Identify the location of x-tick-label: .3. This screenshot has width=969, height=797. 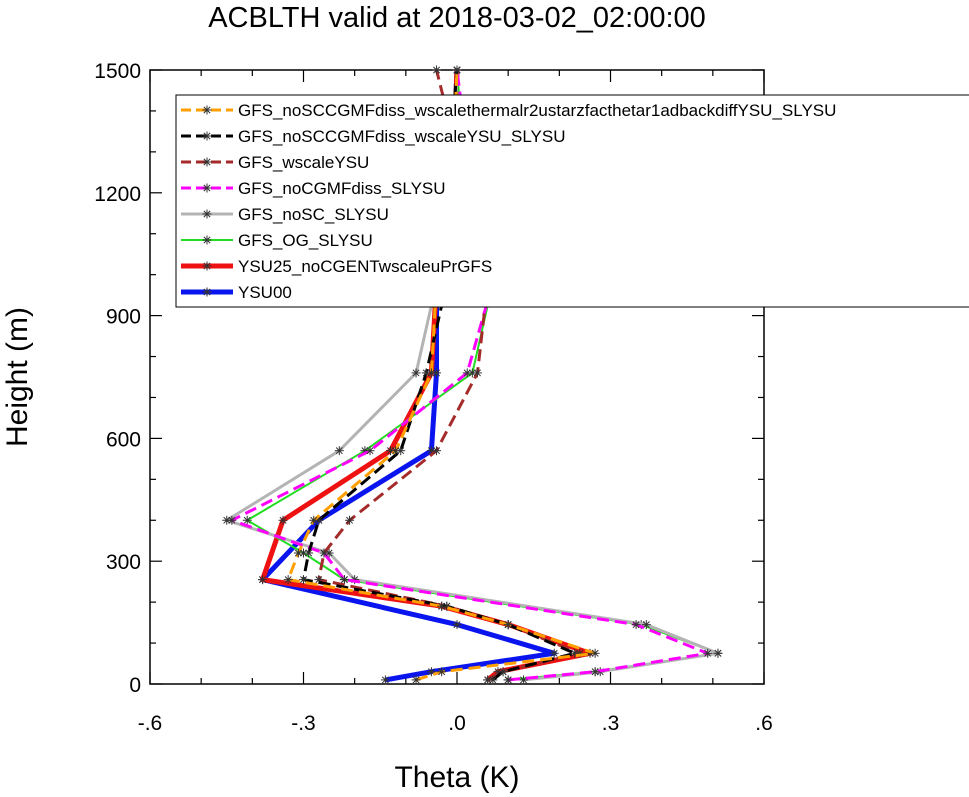
(611, 723).